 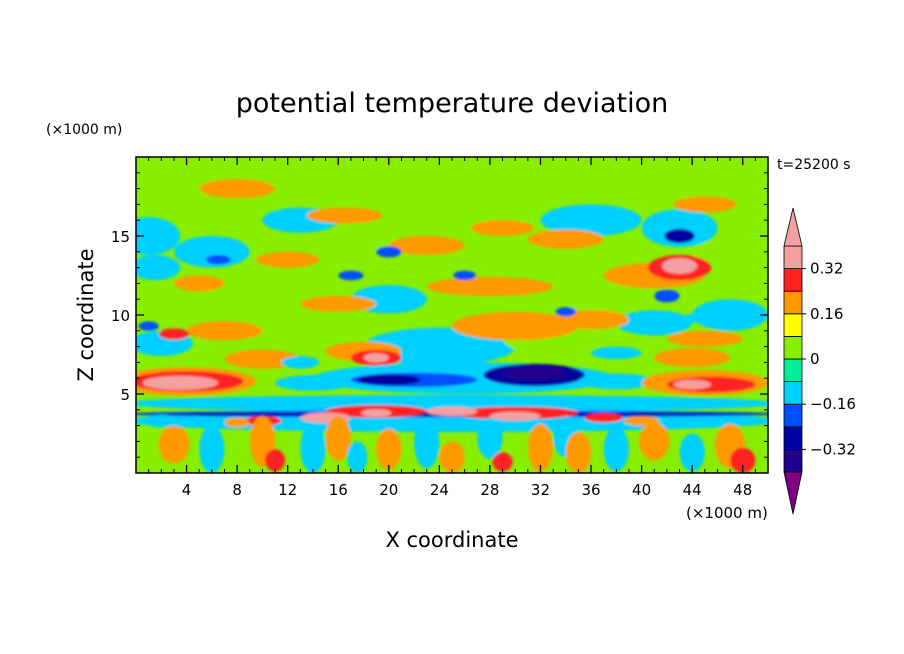 I want to click on colorbar: 0.32 0.16 0 −0.16 −0.32, so click(x=819, y=361).